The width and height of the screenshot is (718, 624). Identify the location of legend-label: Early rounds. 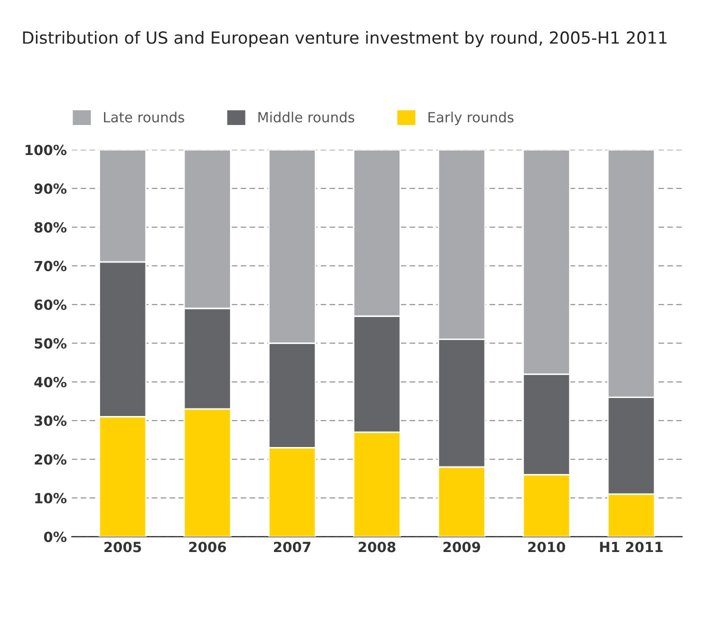
(471, 119).